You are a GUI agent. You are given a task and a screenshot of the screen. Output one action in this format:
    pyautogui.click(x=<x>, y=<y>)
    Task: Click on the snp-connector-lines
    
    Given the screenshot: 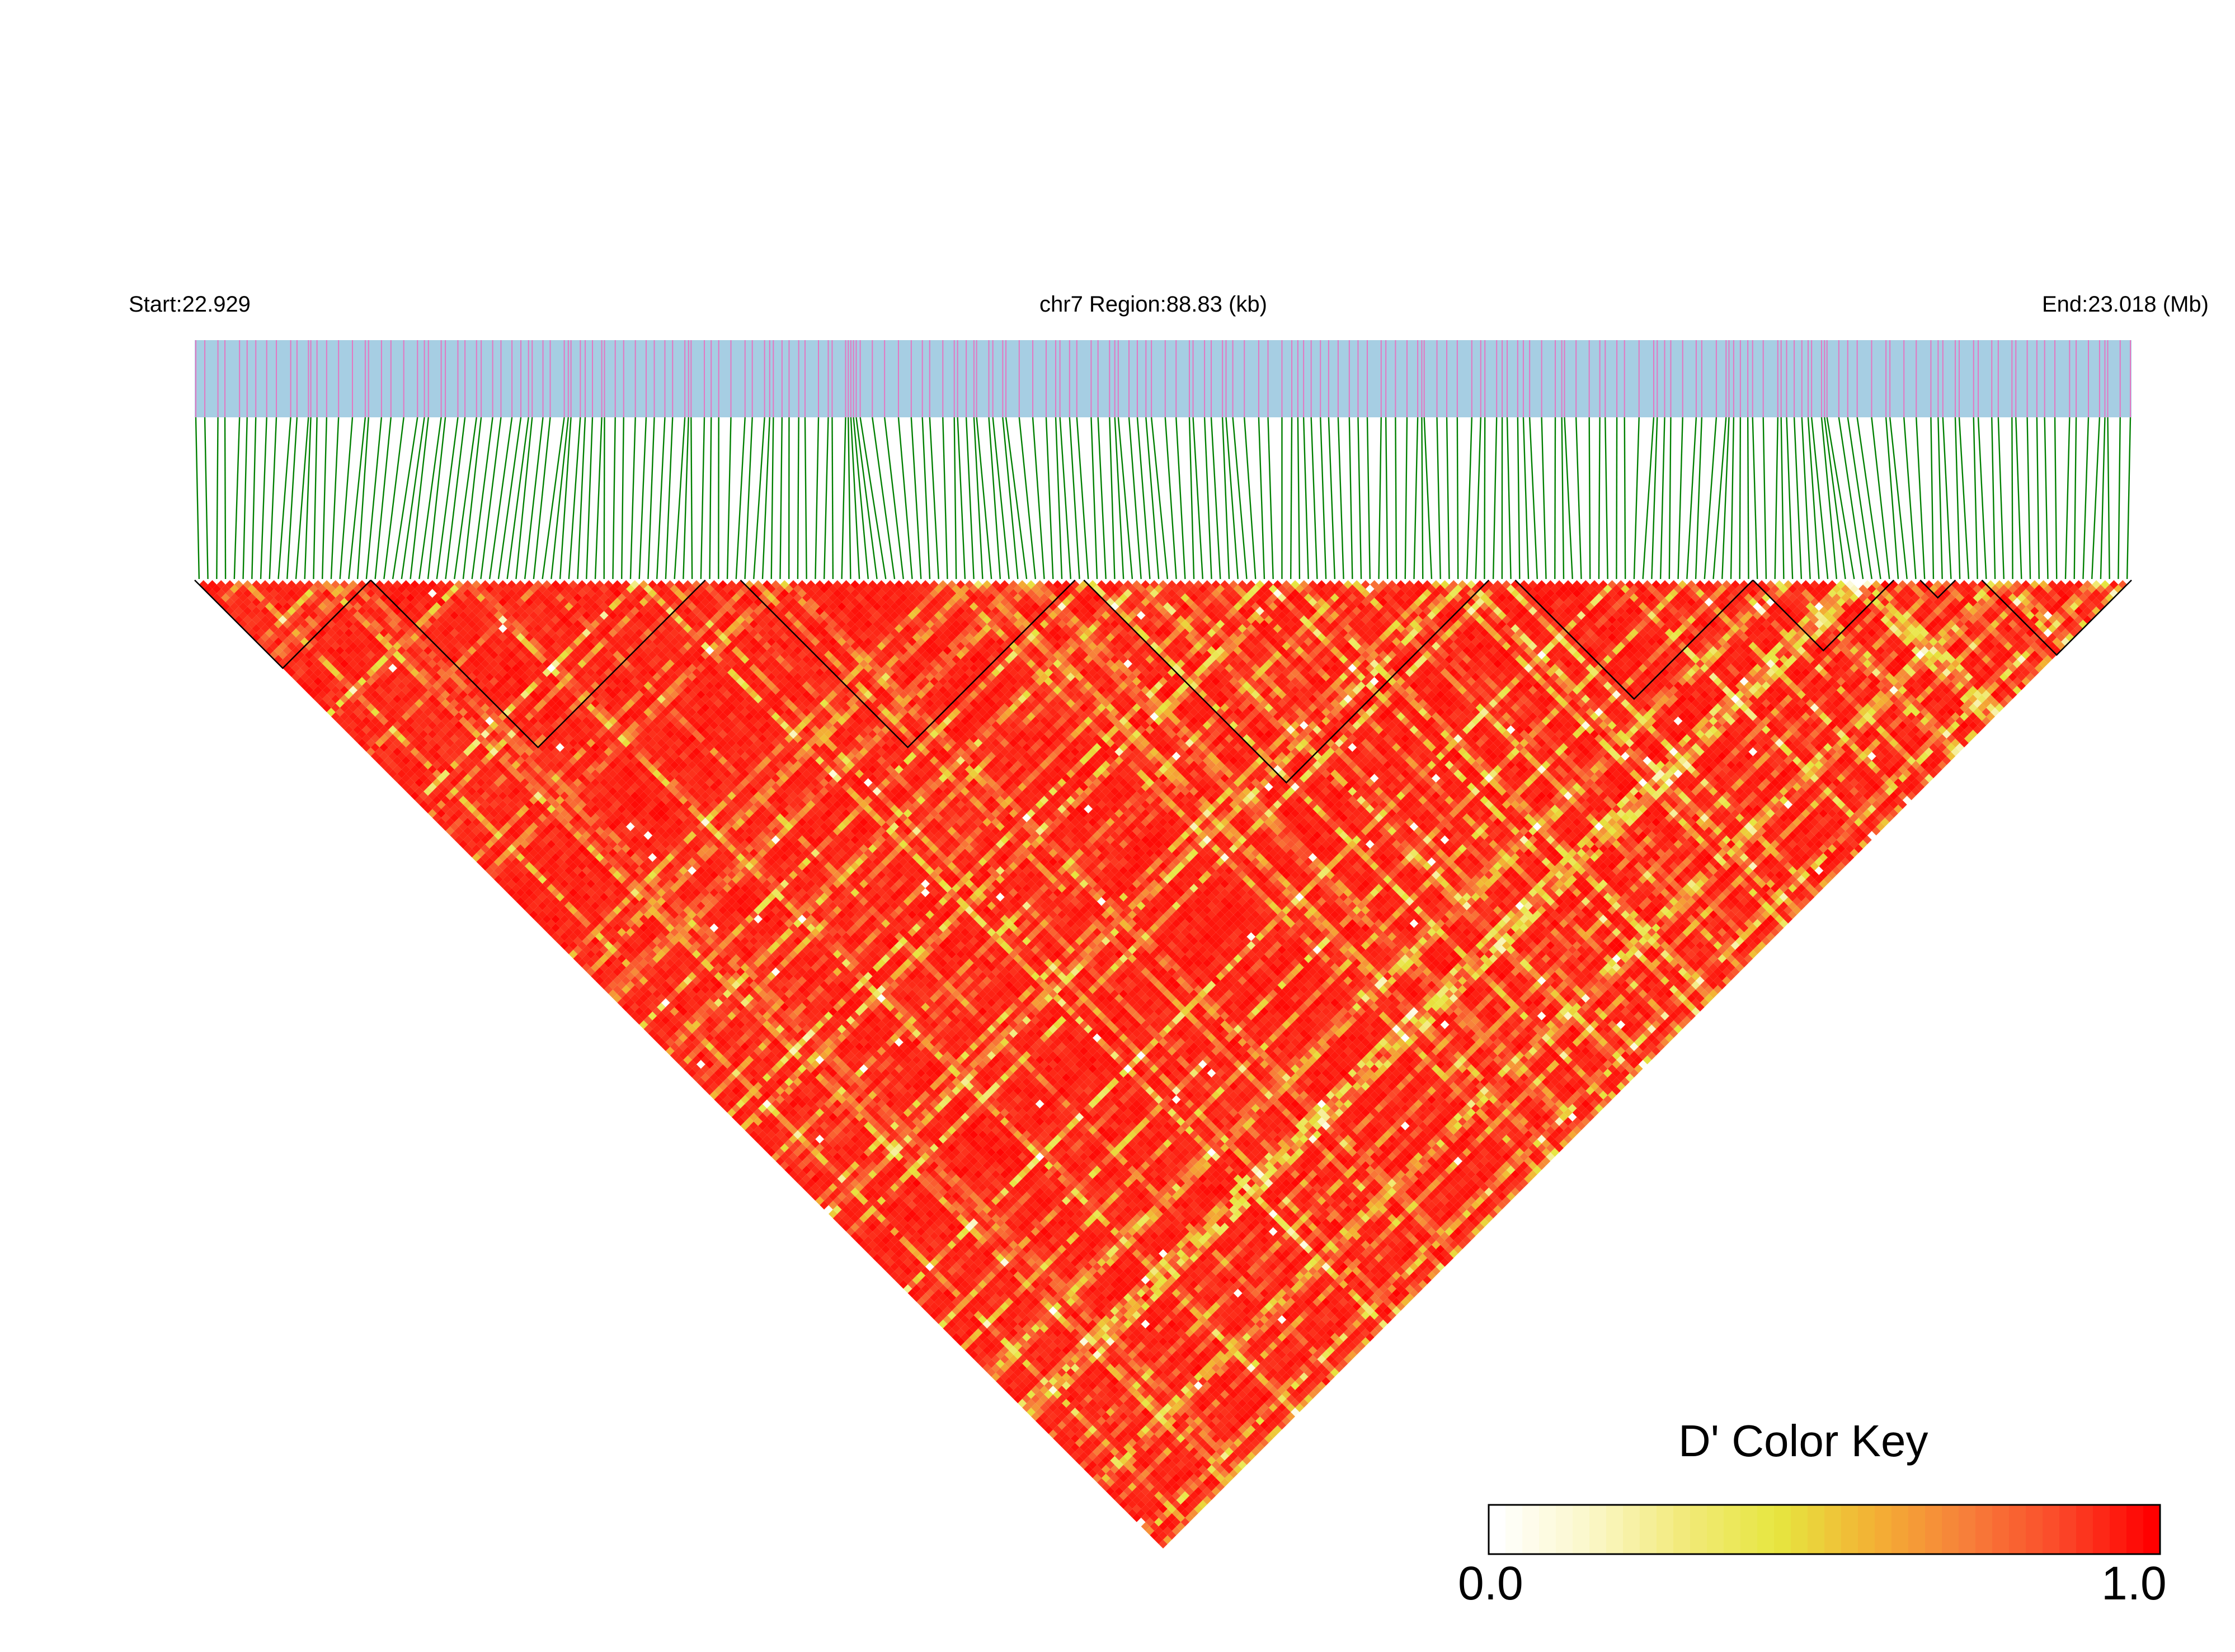 What is the action you would take?
    pyautogui.click(x=1163, y=499)
    